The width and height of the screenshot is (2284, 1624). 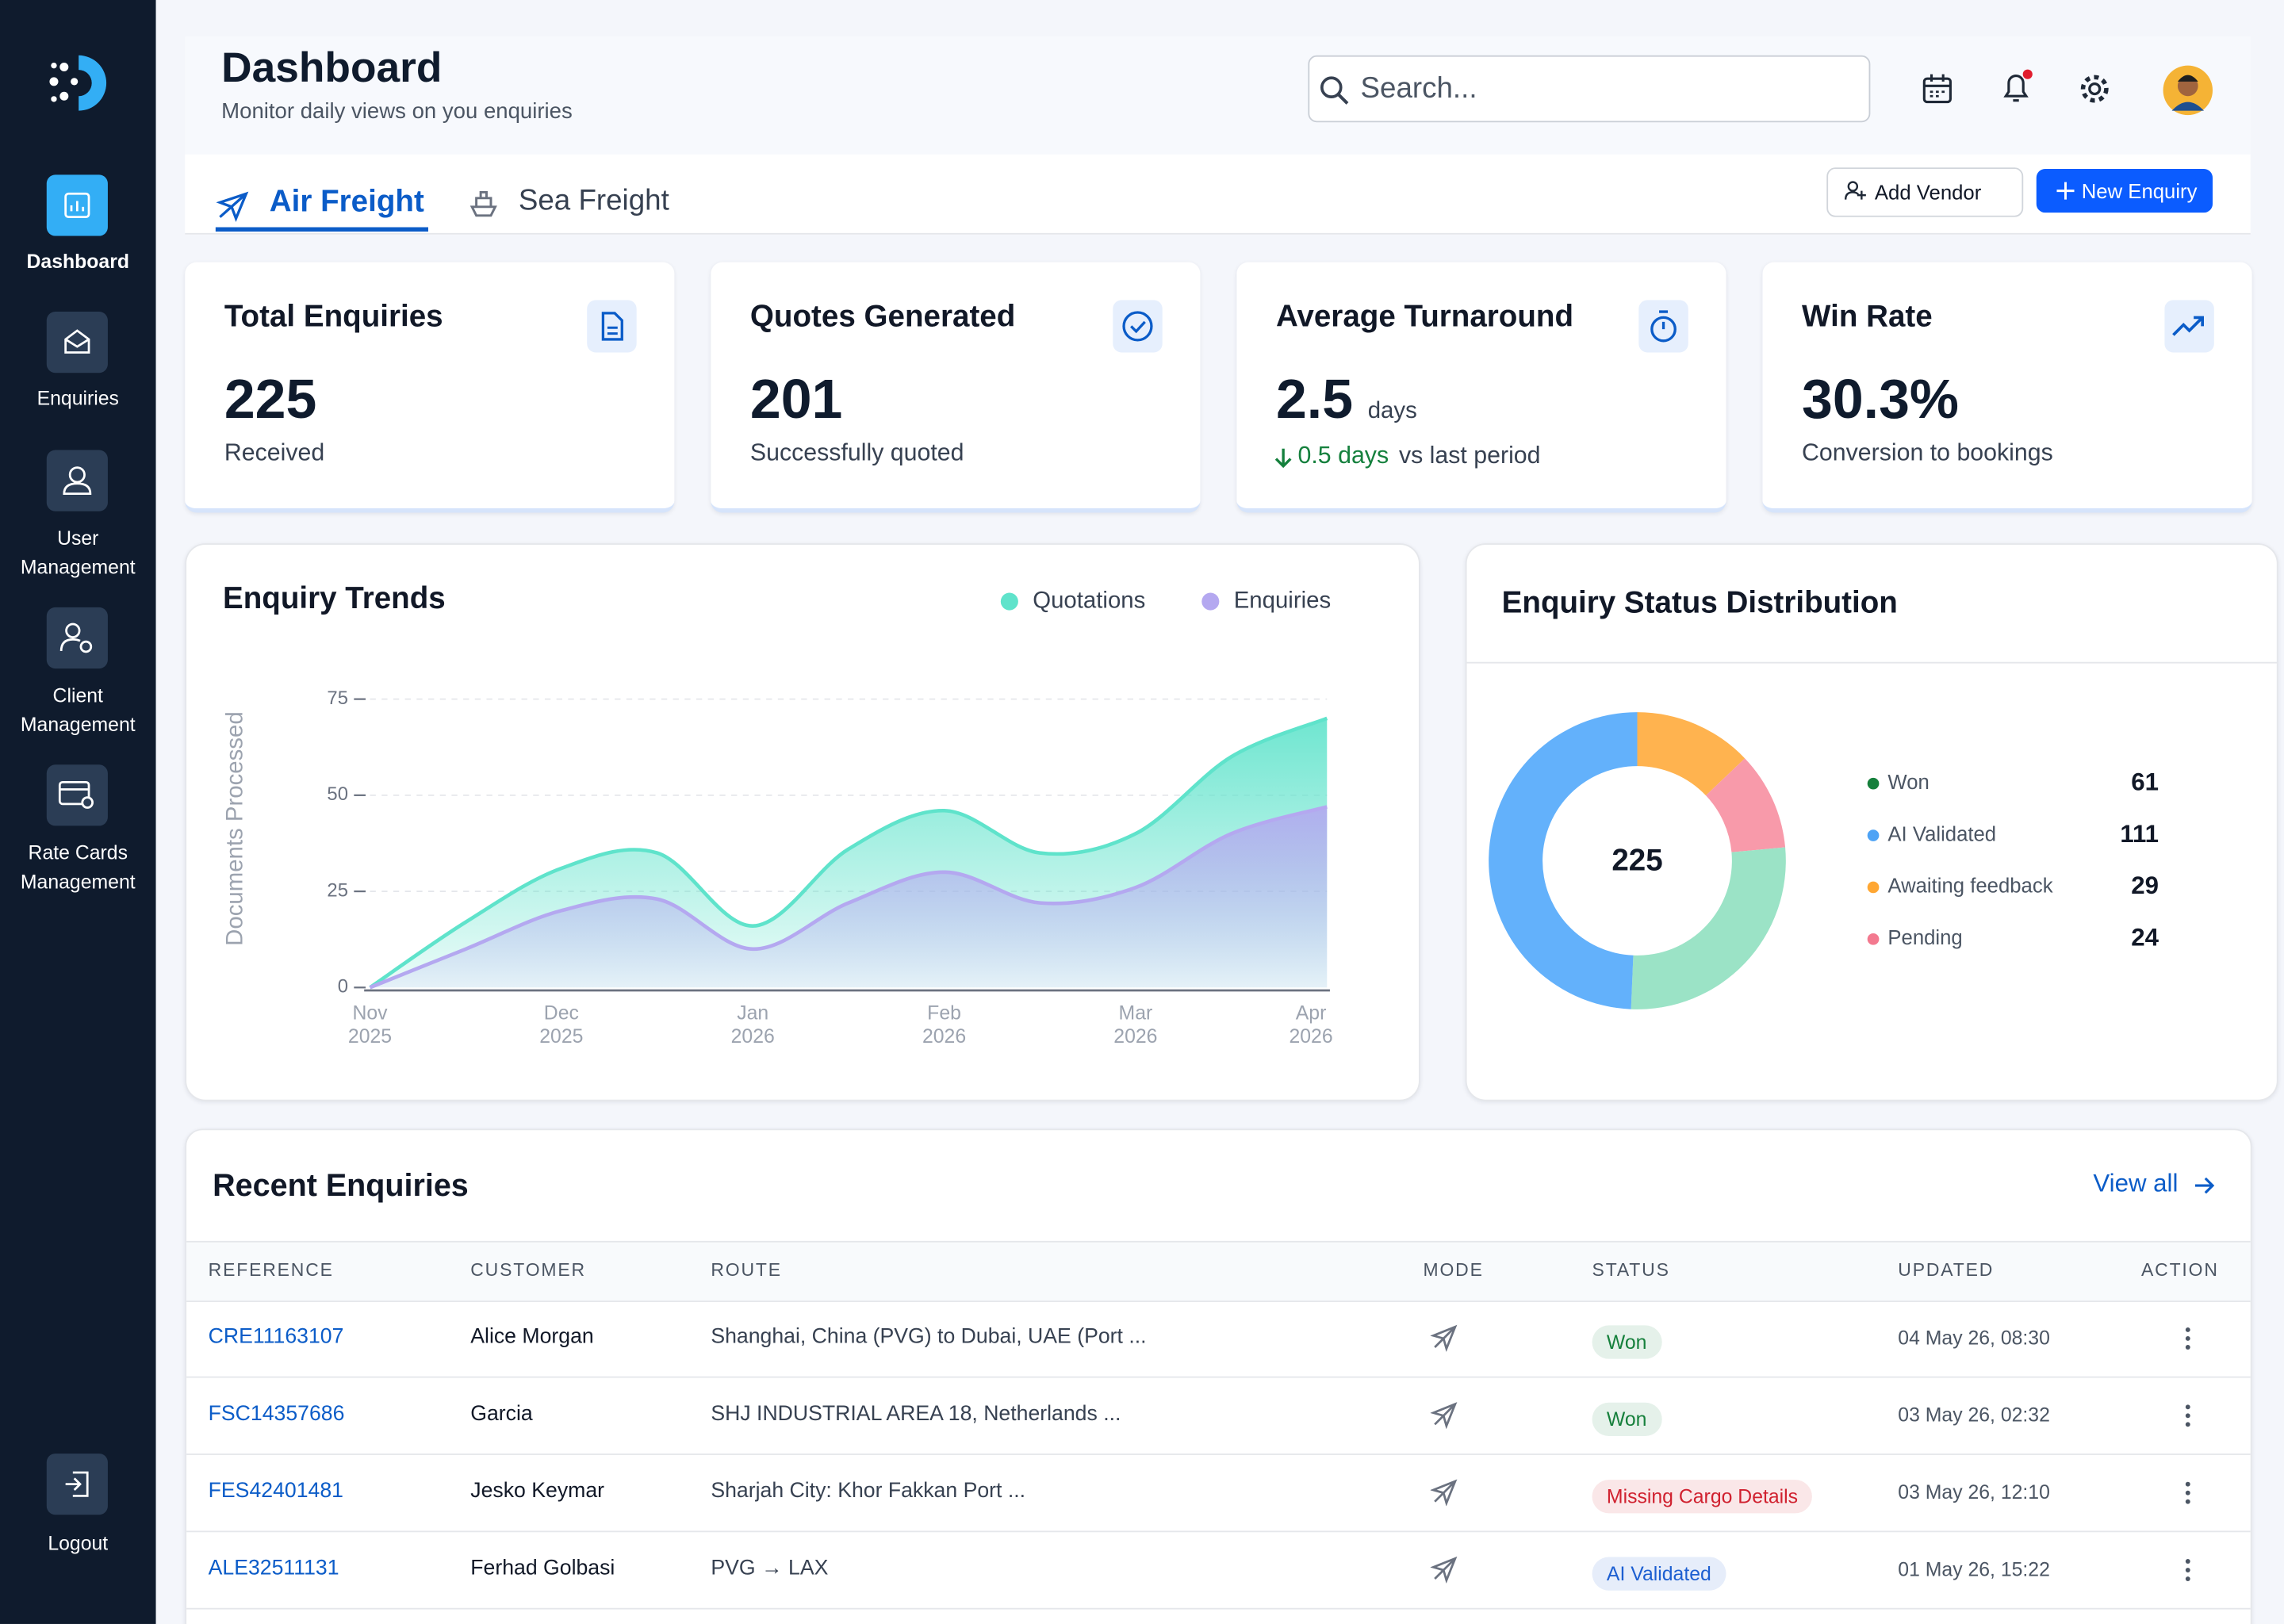 What do you see at coordinates (2065, 191) in the screenshot?
I see `plus-icon` at bounding box center [2065, 191].